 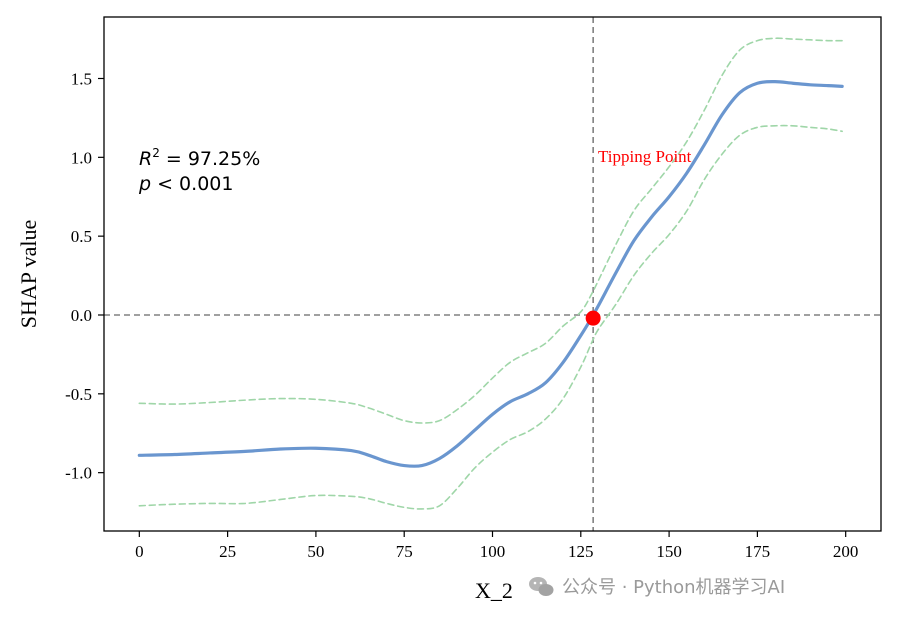 I want to click on x-tick-label: 50, so click(x=315, y=551).